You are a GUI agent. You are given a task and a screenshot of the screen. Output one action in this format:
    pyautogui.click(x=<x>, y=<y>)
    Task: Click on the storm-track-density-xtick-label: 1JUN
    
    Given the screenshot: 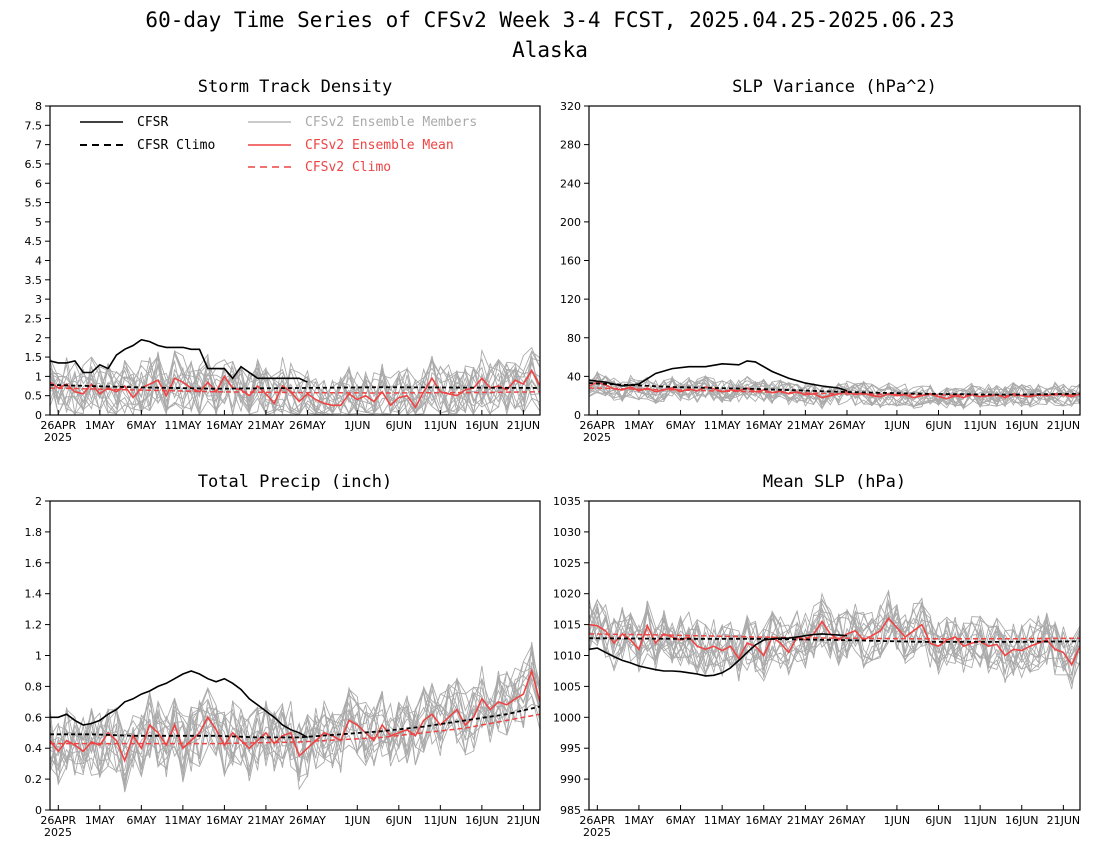 What is the action you would take?
    pyautogui.click(x=357, y=425)
    